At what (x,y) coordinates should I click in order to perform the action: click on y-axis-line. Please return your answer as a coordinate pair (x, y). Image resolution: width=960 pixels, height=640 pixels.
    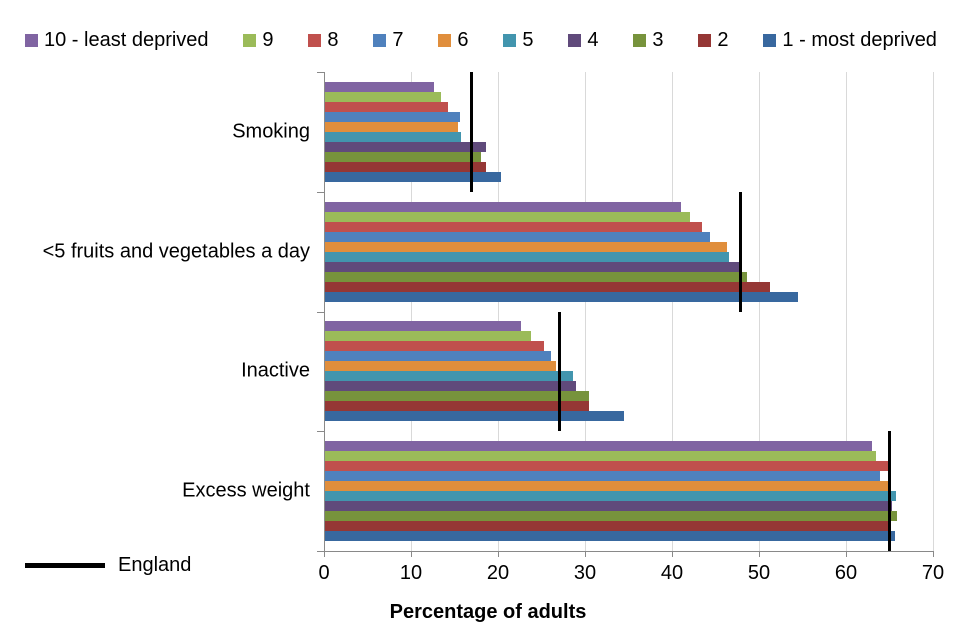
    Looking at the image, I should click on (324, 311).